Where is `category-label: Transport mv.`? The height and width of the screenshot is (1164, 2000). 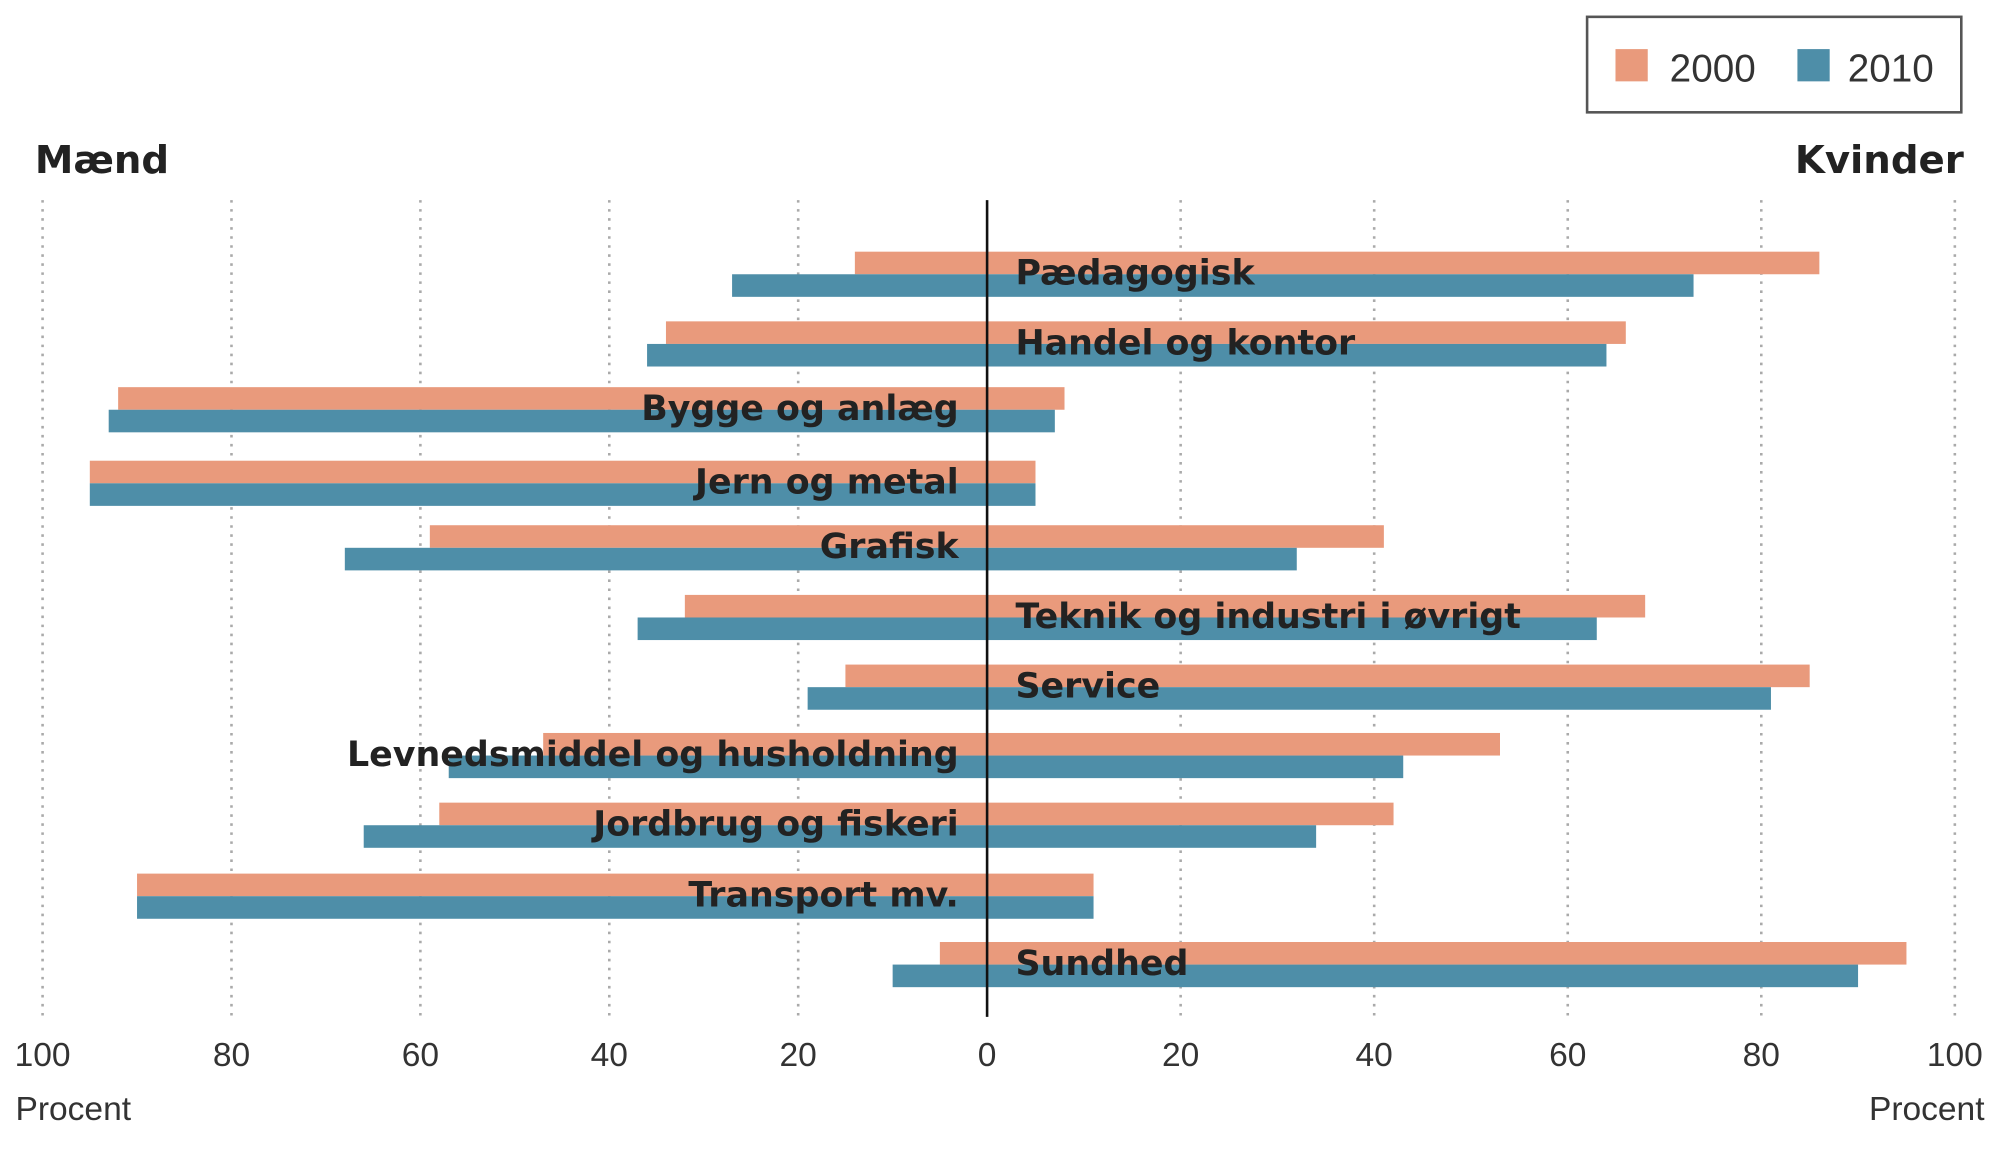
category-label: Transport mv. is located at coordinates (823, 896).